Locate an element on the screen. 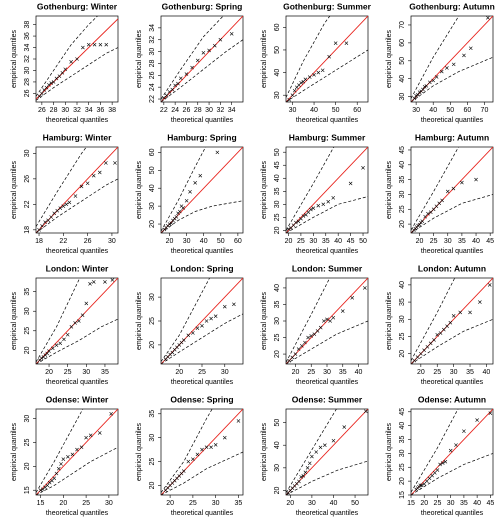 The width and height of the screenshot is (500, 523). x-tick-label: 34 is located at coordinates (89, 110).